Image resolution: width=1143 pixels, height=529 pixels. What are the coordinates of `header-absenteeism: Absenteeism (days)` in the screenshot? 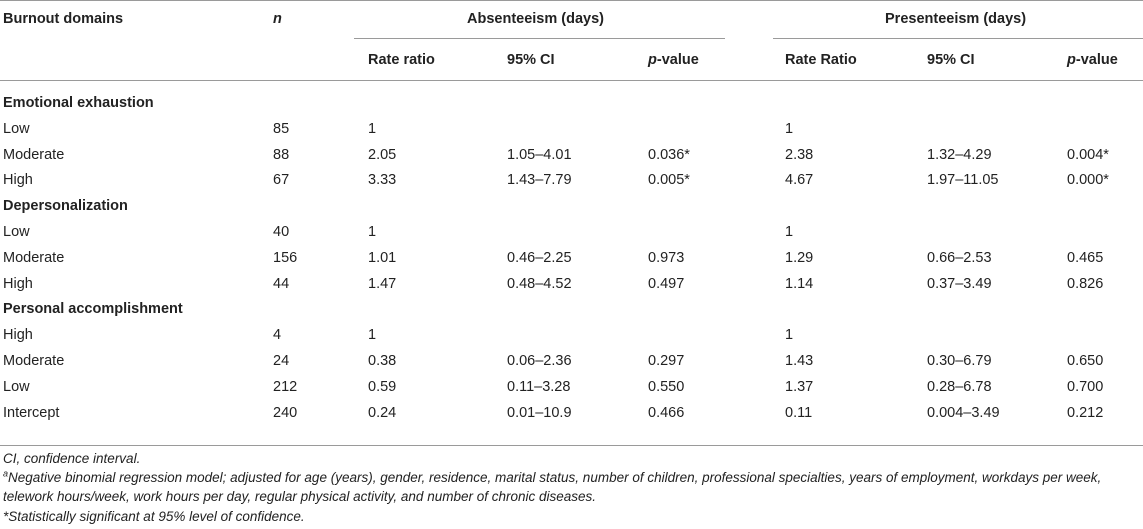 It's located at (535, 19).